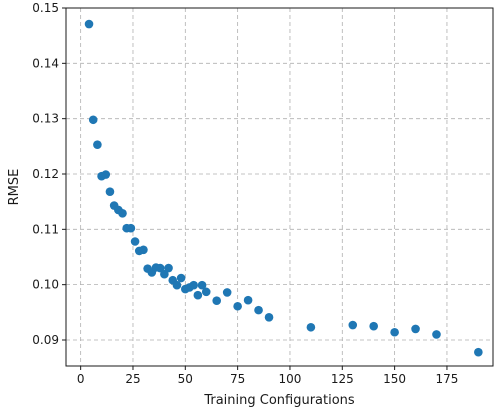 This screenshot has height=412, width=500. Describe the element at coordinates (45, 285) in the screenshot. I see `y-tick-label: 0.10` at that location.